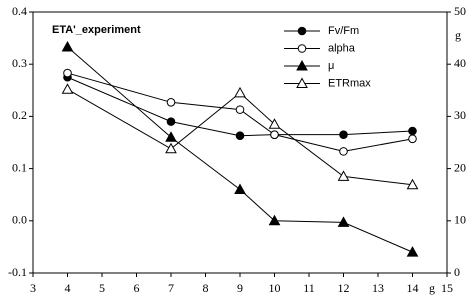  What do you see at coordinates (102, 288) in the screenshot?
I see `x-tick-label: 5` at bounding box center [102, 288].